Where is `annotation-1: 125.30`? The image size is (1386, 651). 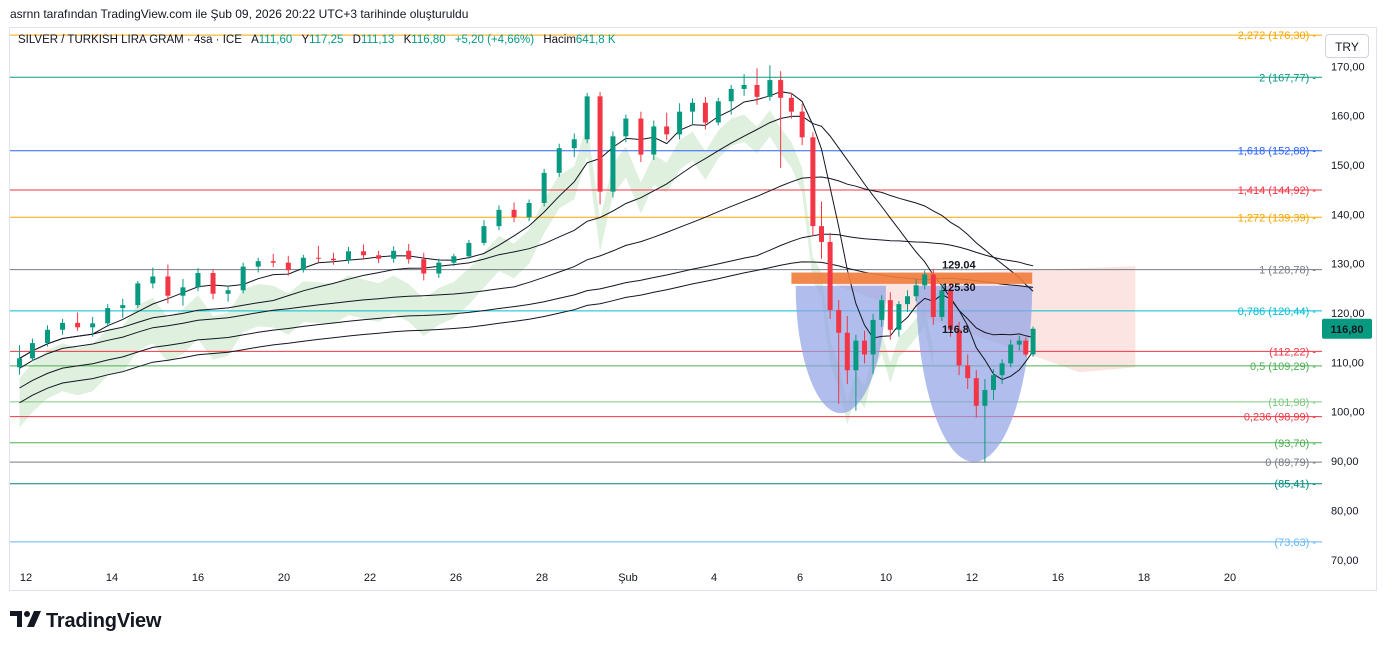 annotation-1: 125.30 is located at coordinates (959, 288).